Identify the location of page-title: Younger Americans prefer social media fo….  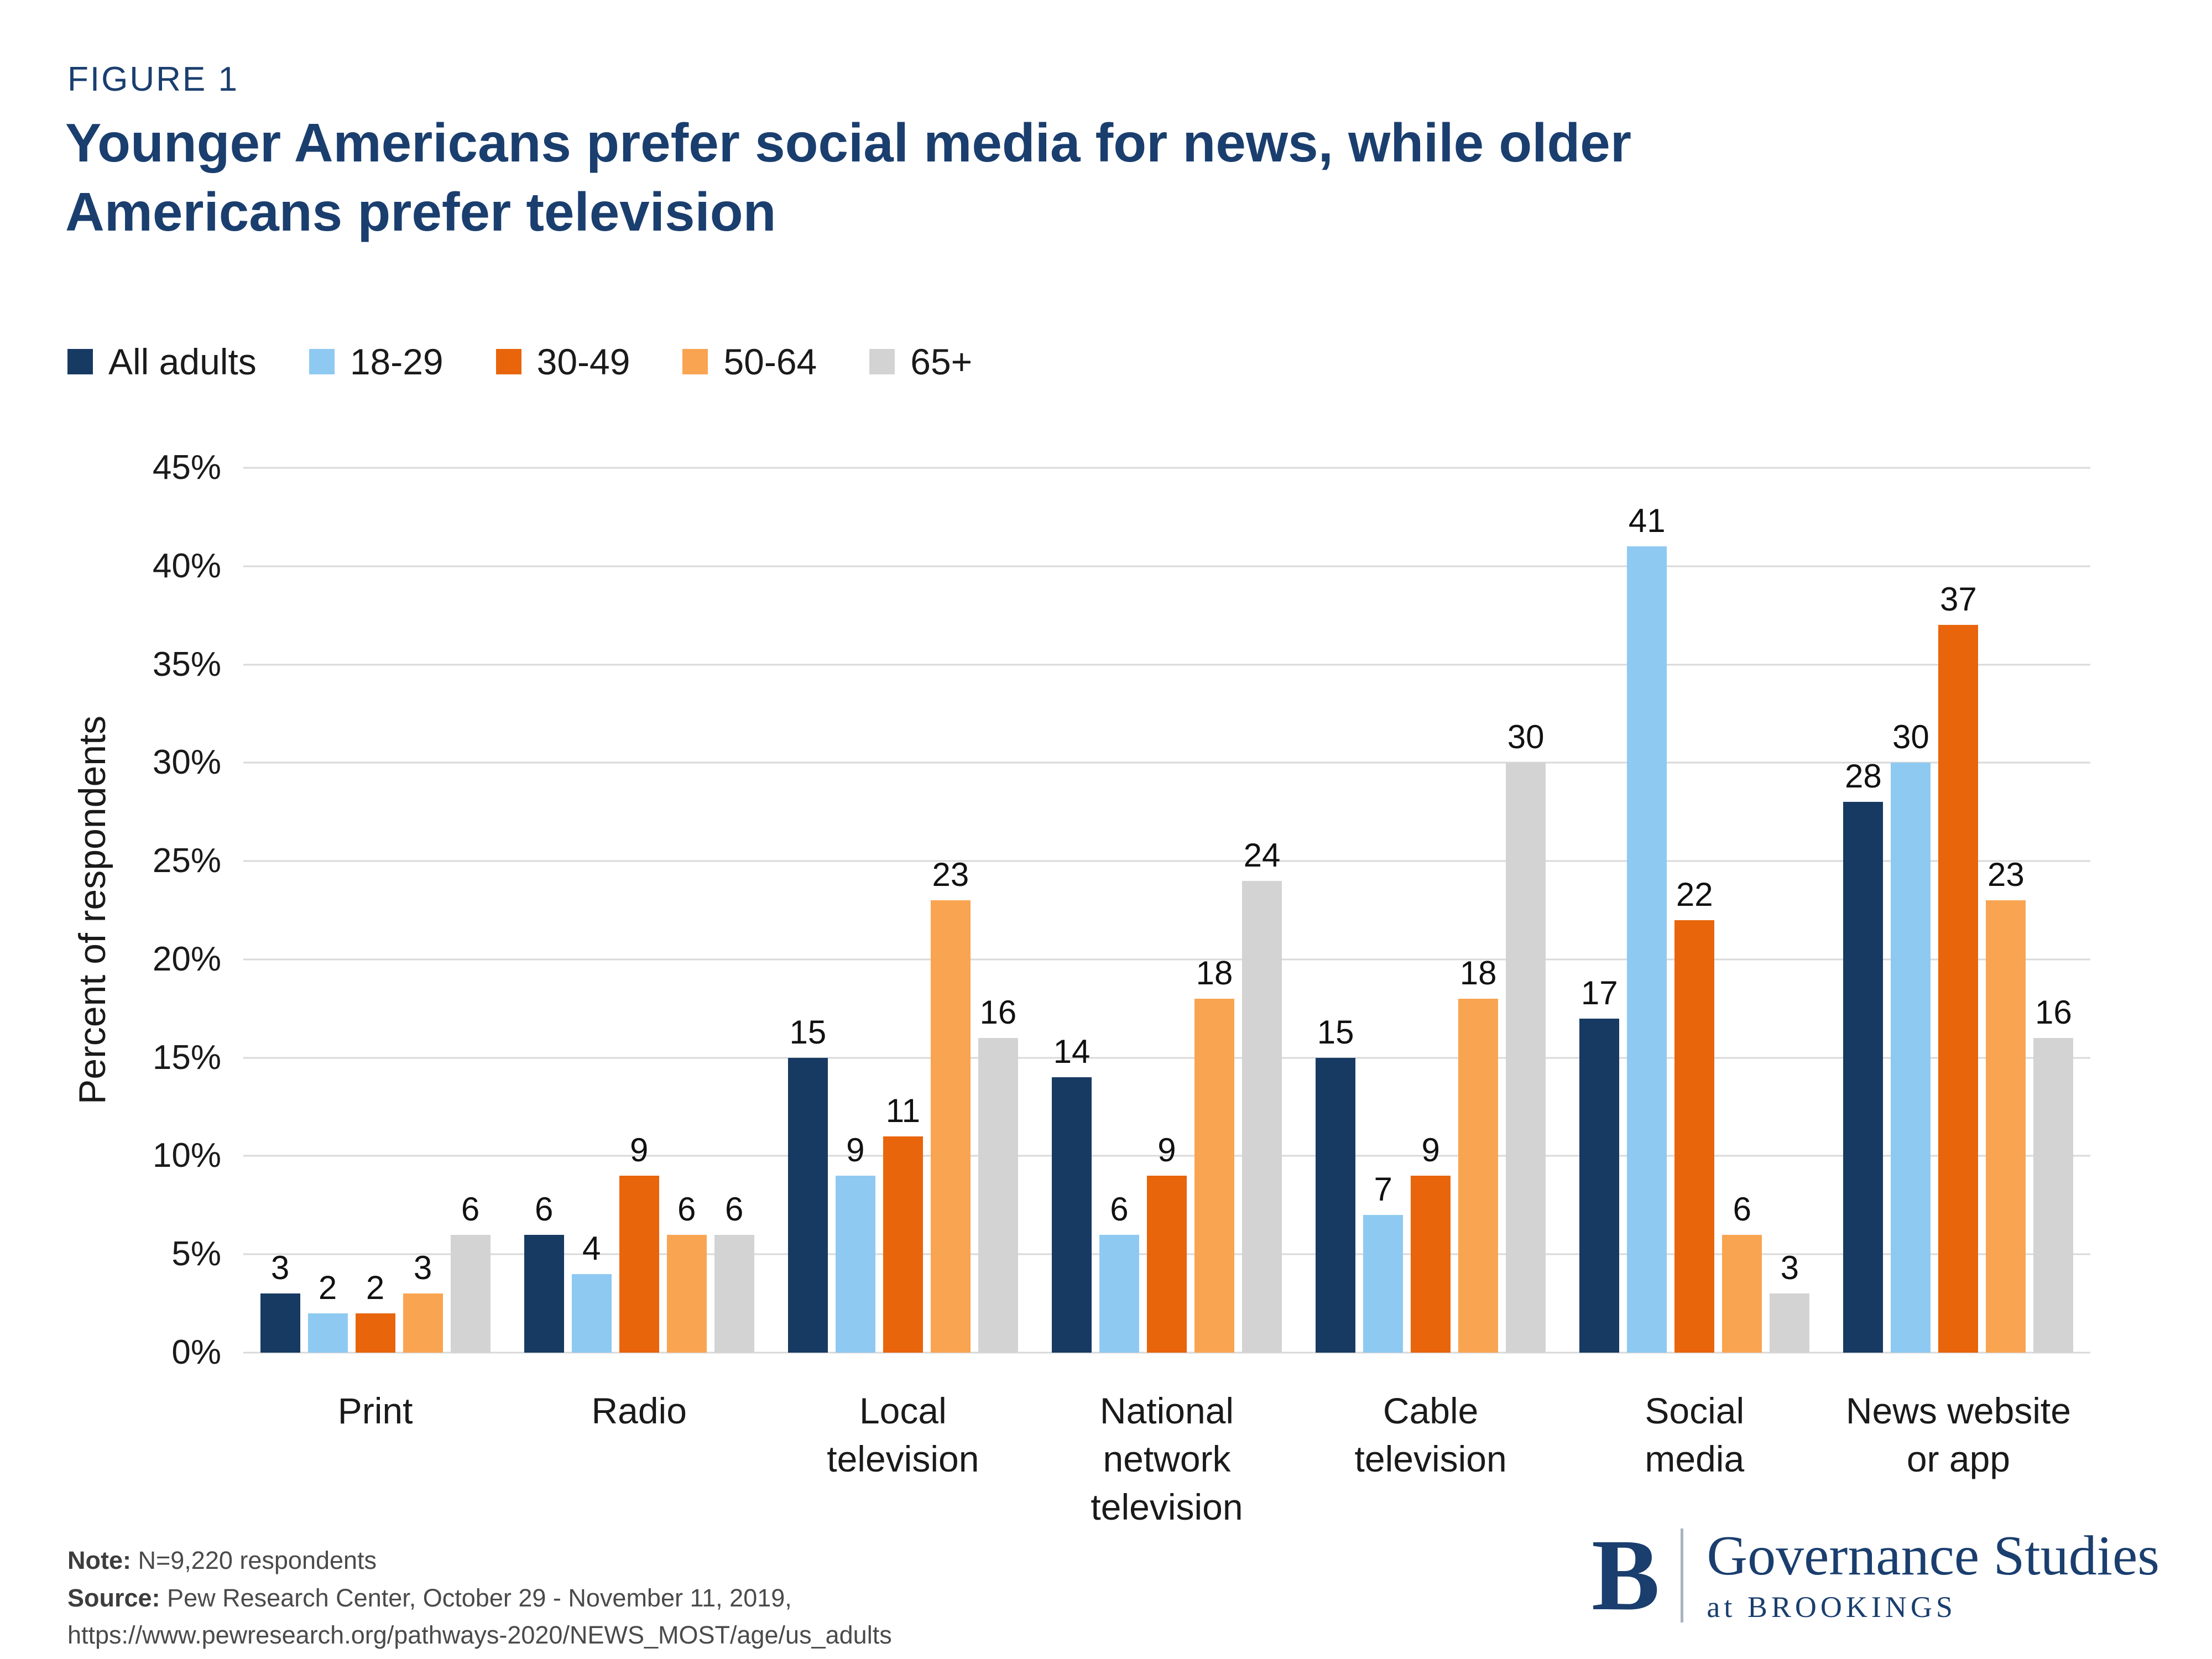
(848, 177).